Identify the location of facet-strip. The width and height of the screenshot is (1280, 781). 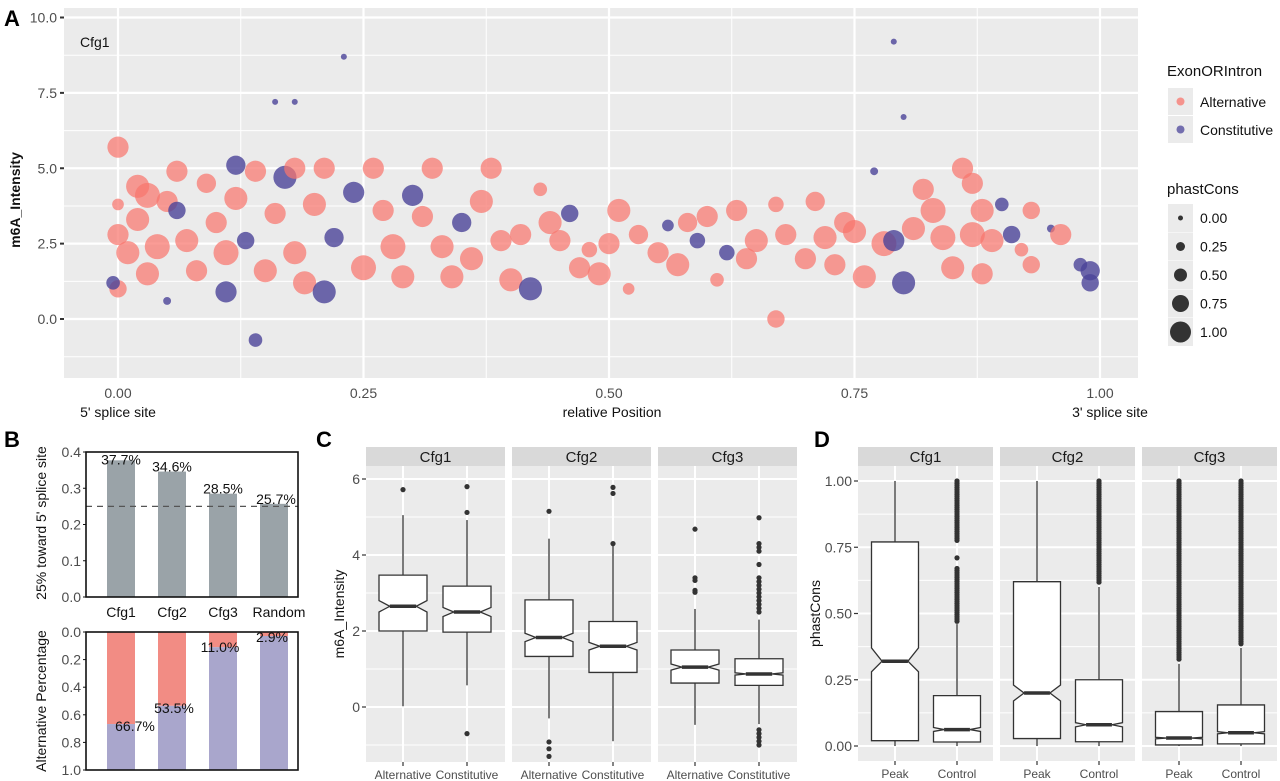
(581, 456).